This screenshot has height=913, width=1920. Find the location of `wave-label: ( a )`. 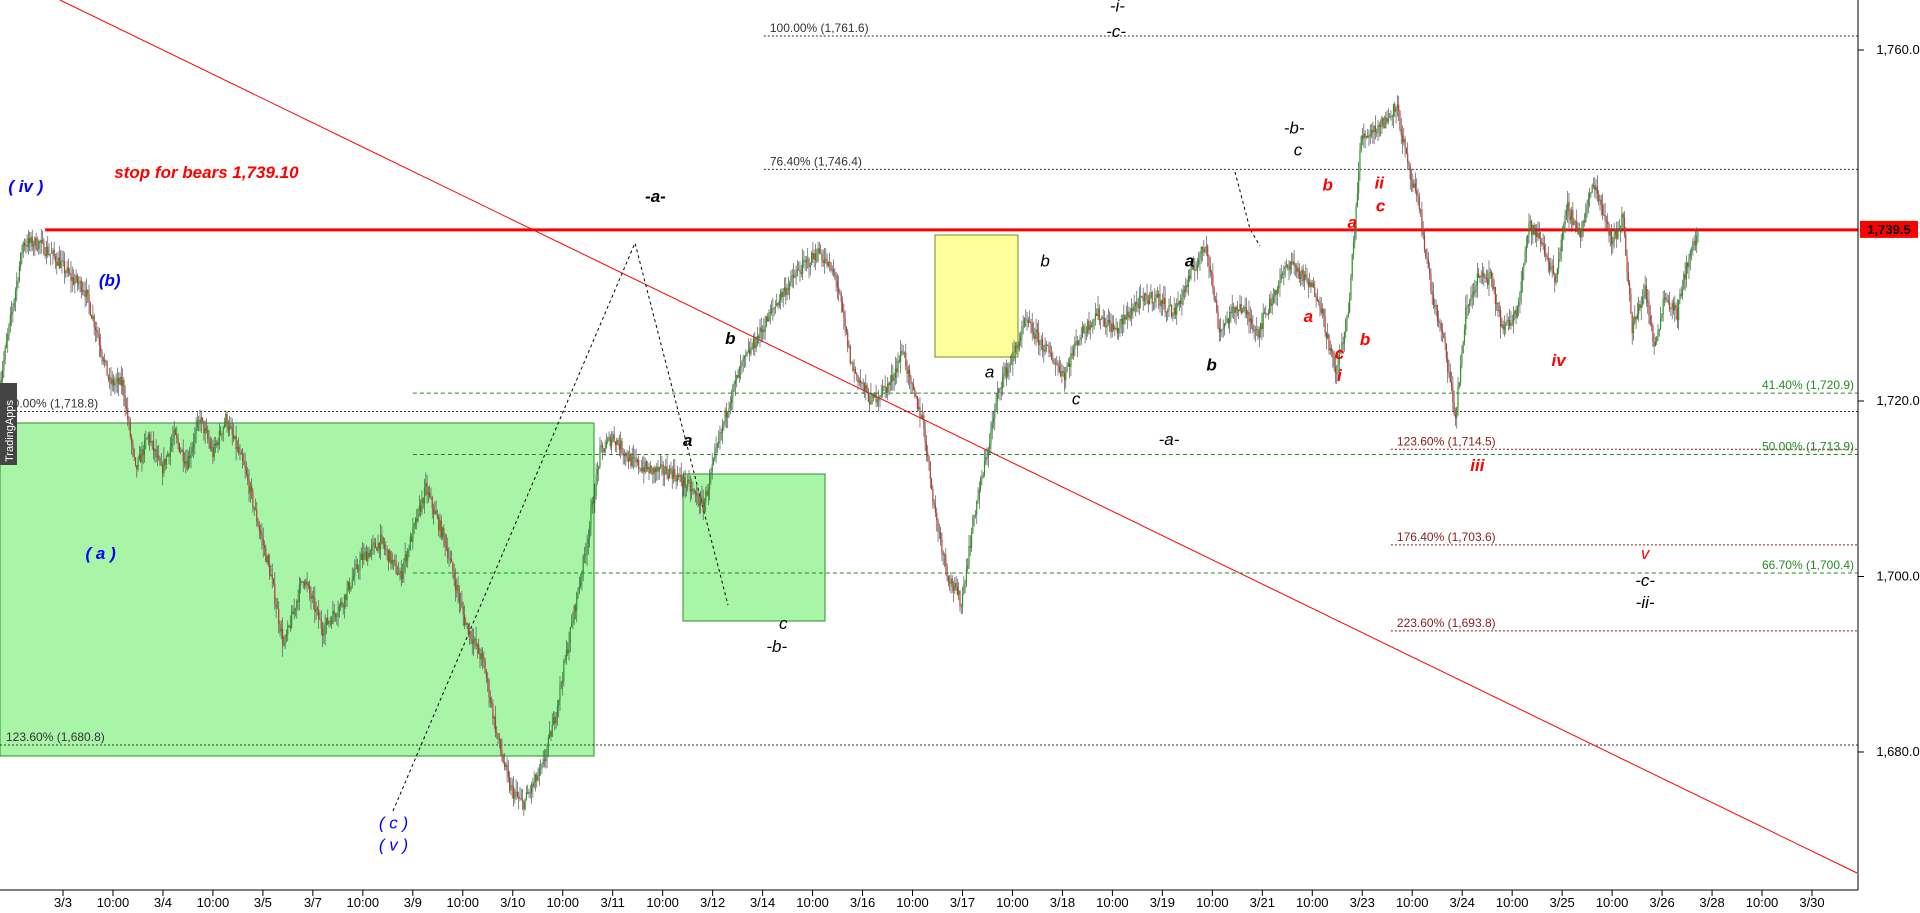

wave-label: ( a ) is located at coordinates (101, 553).